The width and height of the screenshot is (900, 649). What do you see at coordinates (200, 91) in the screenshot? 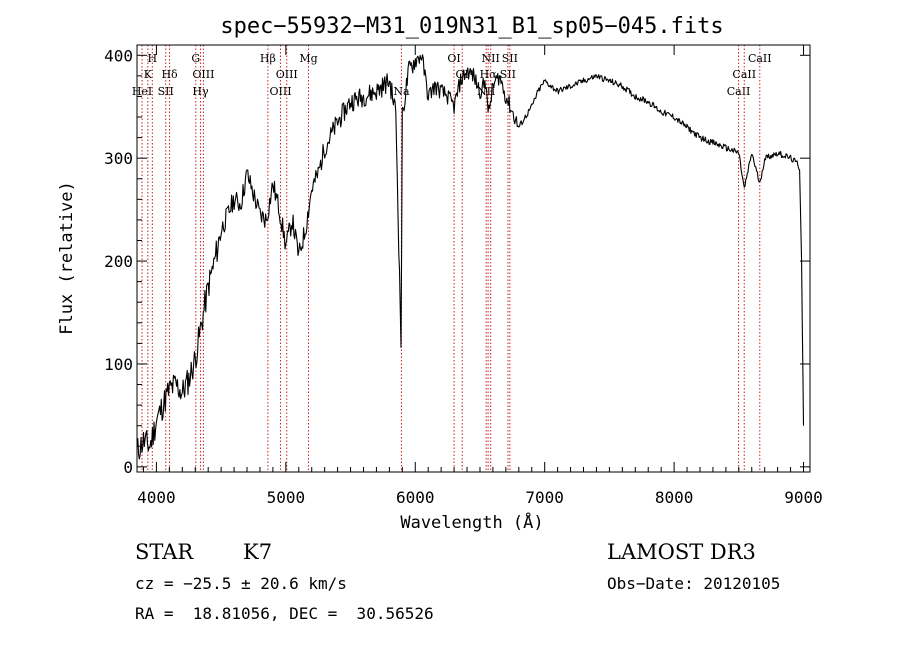
I see `line-label-6: Hγ` at bounding box center [200, 91].